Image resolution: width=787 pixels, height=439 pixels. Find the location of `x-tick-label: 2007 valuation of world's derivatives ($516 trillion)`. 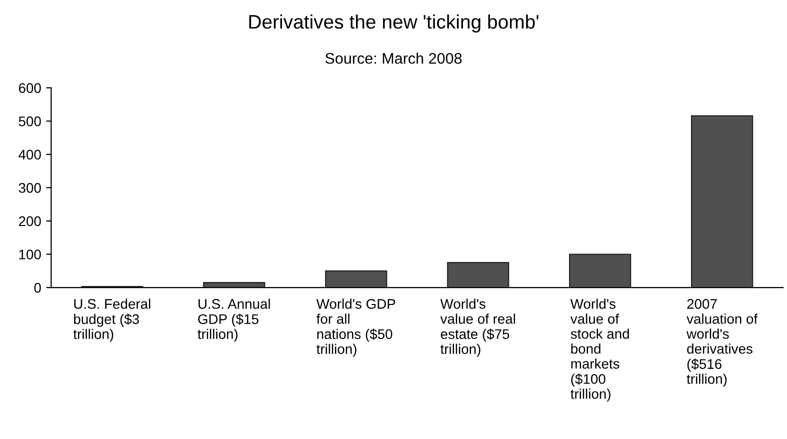

x-tick-label: 2007 valuation of world's derivatives ($516 trillion) is located at coordinates (722, 343).